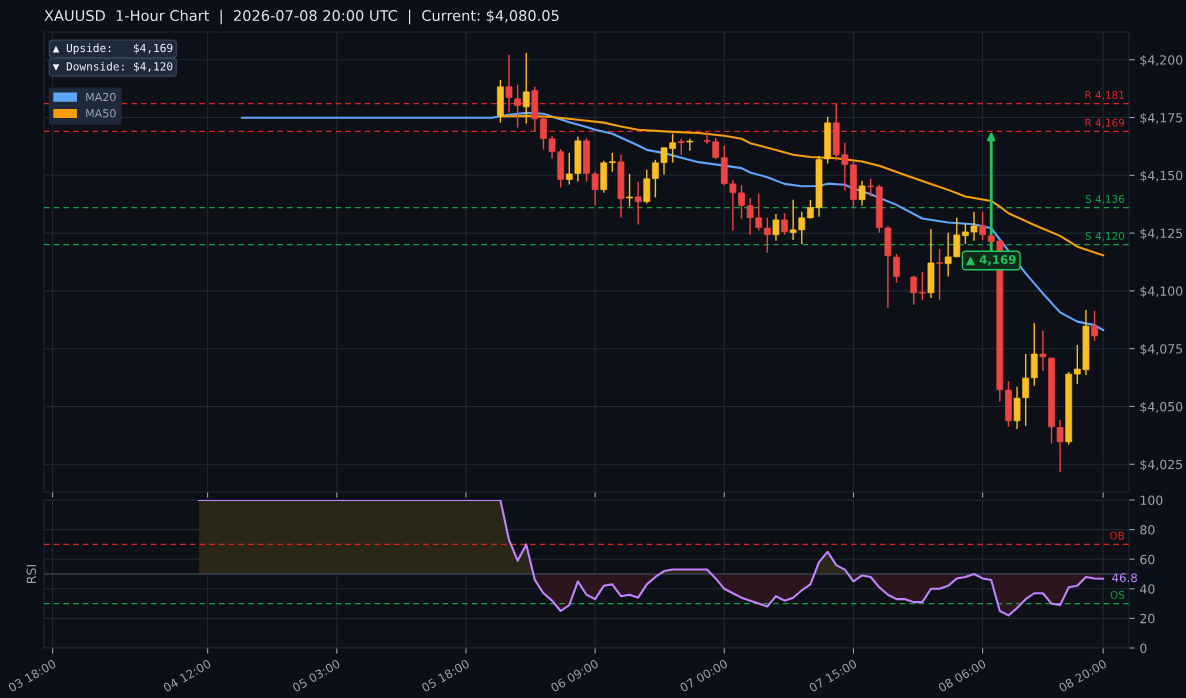 The width and height of the screenshot is (1186, 698). I want to click on y-axis-title: RSI, so click(31, 574).